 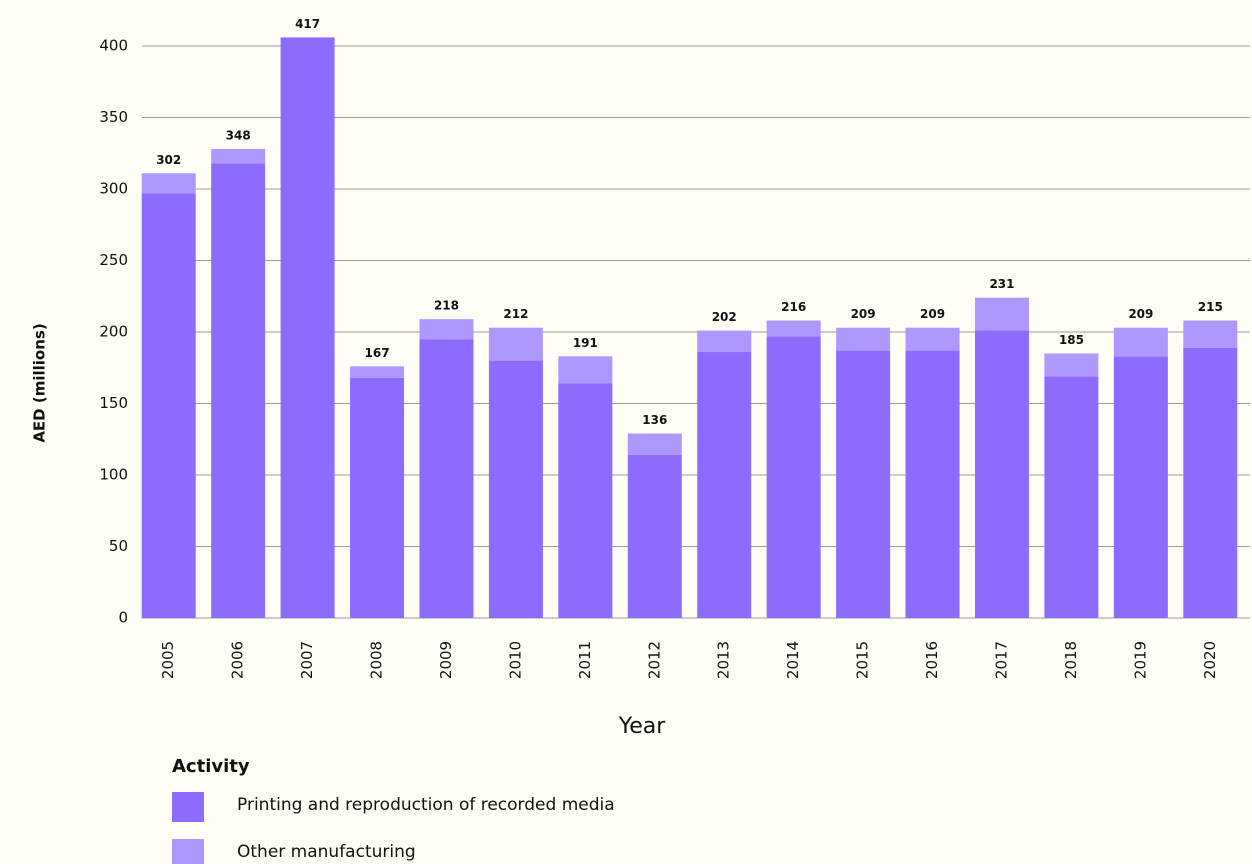 What do you see at coordinates (307, 24) in the screenshot?
I see `total-label: 417` at bounding box center [307, 24].